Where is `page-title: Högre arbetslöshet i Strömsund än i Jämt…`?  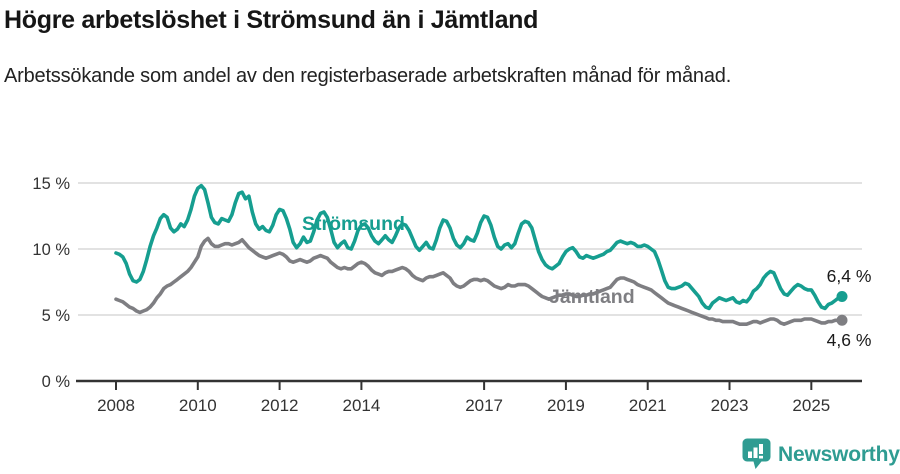
page-title: Högre arbetslöshet i Strömsund än i Jämt… is located at coordinates (271, 20).